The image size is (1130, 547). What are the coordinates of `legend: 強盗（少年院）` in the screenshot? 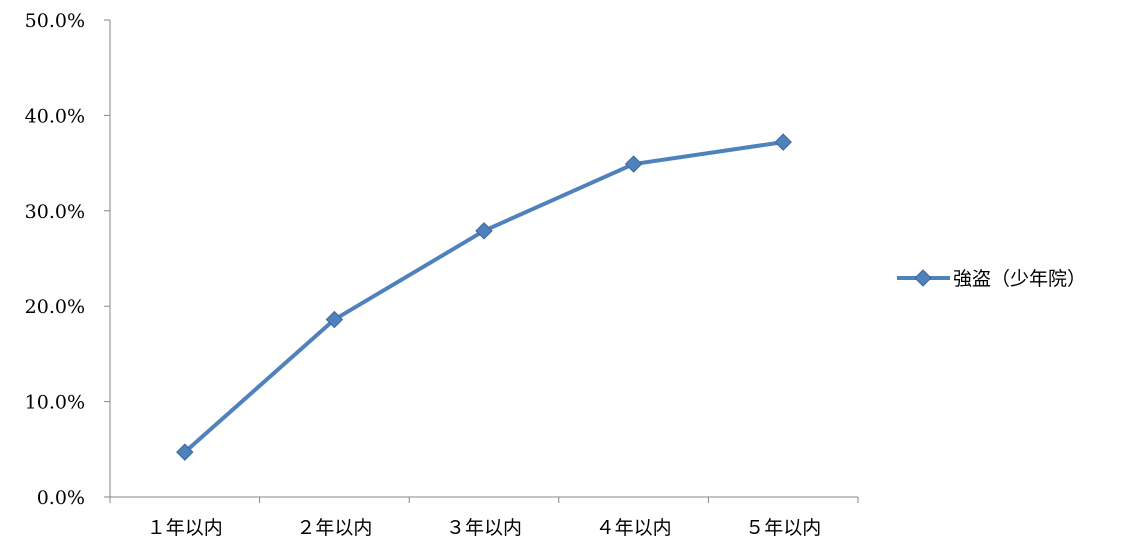 It's located at (991, 279).